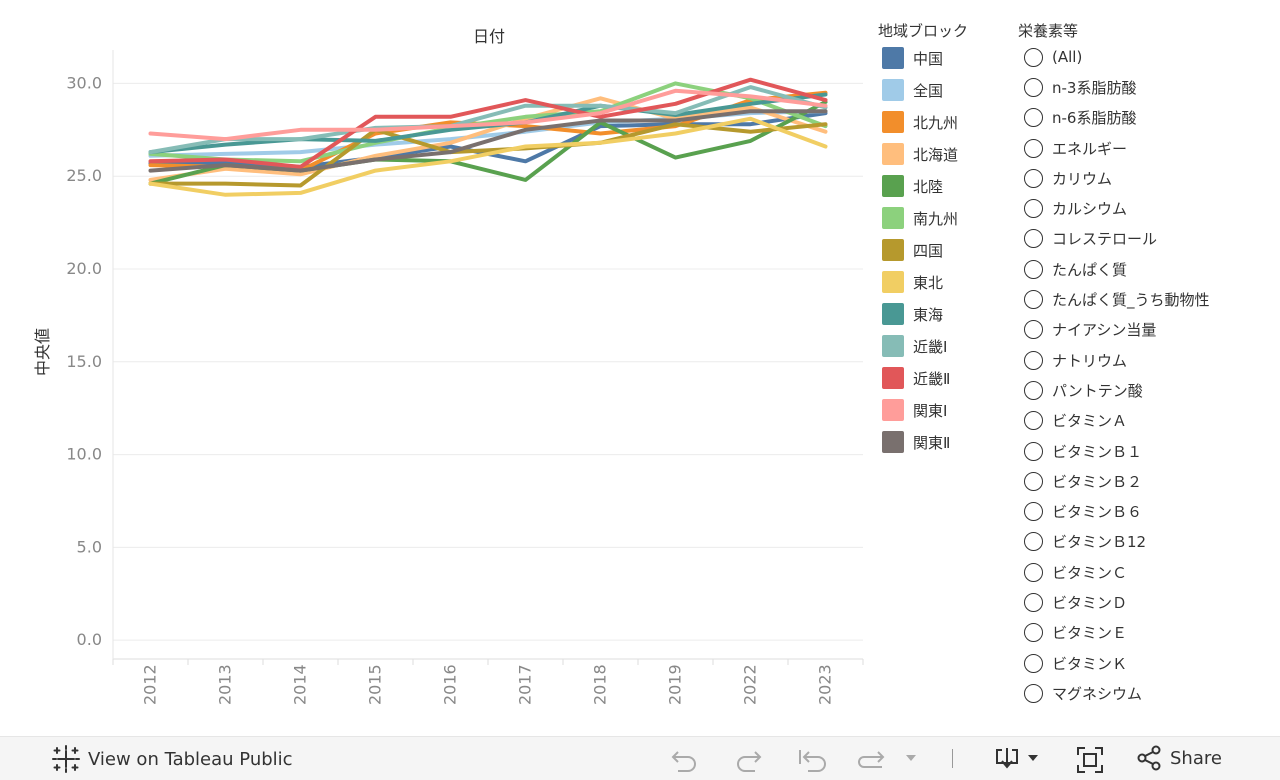 This screenshot has width=1280, height=780. I want to click on filter-option: ビタミンＤ, so click(1145, 602).